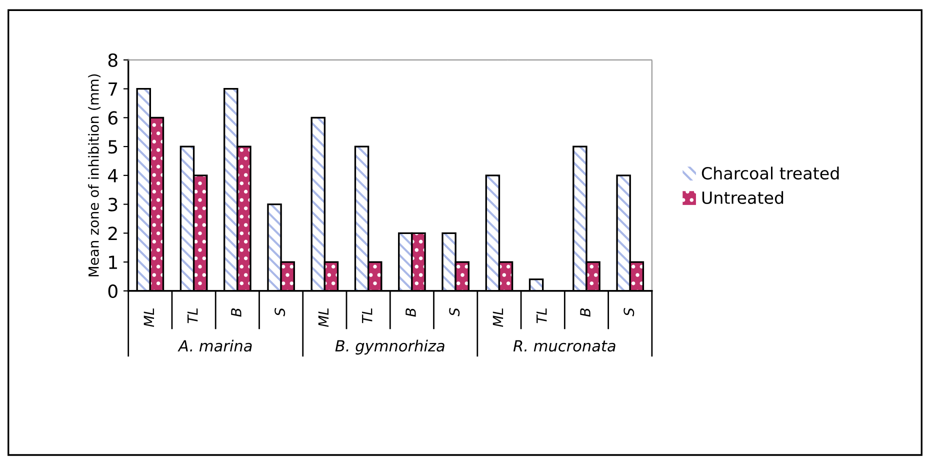 The image size is (930, 461). Describe the element at coordinates (113, 175) in the screenshot. I see `y-tick-label: 4` at that location.